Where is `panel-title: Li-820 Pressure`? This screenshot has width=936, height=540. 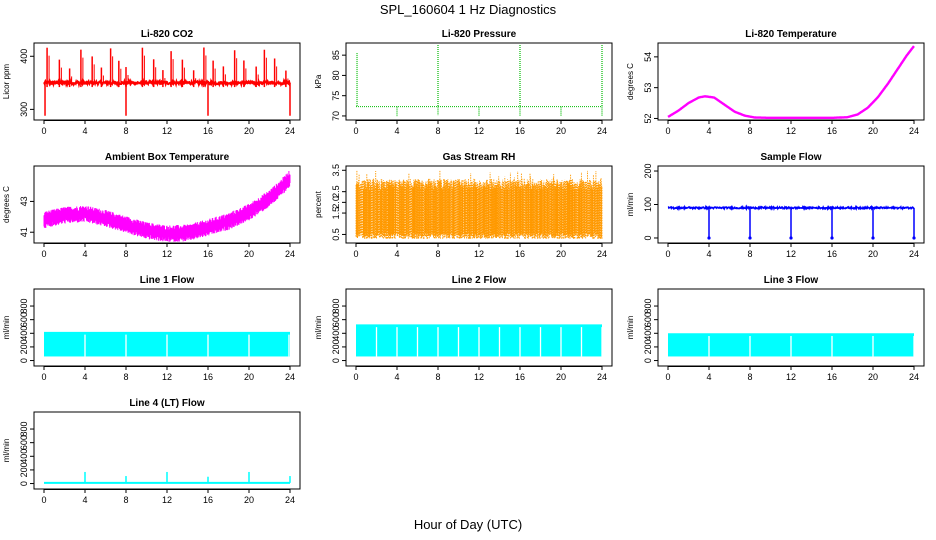 panel-title: Li-820 Pressure is located at coordinates (479, 34).